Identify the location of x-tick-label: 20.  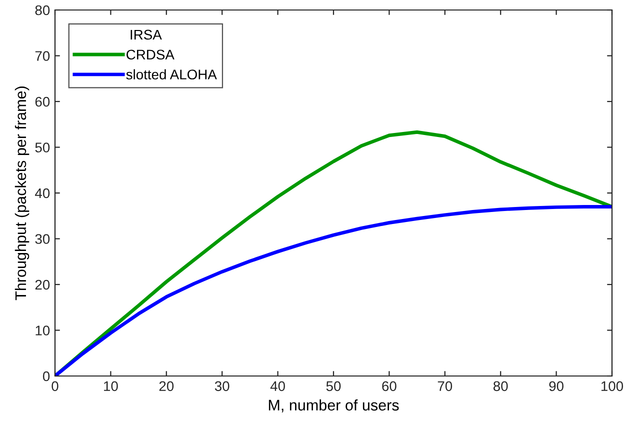
(166, 386).